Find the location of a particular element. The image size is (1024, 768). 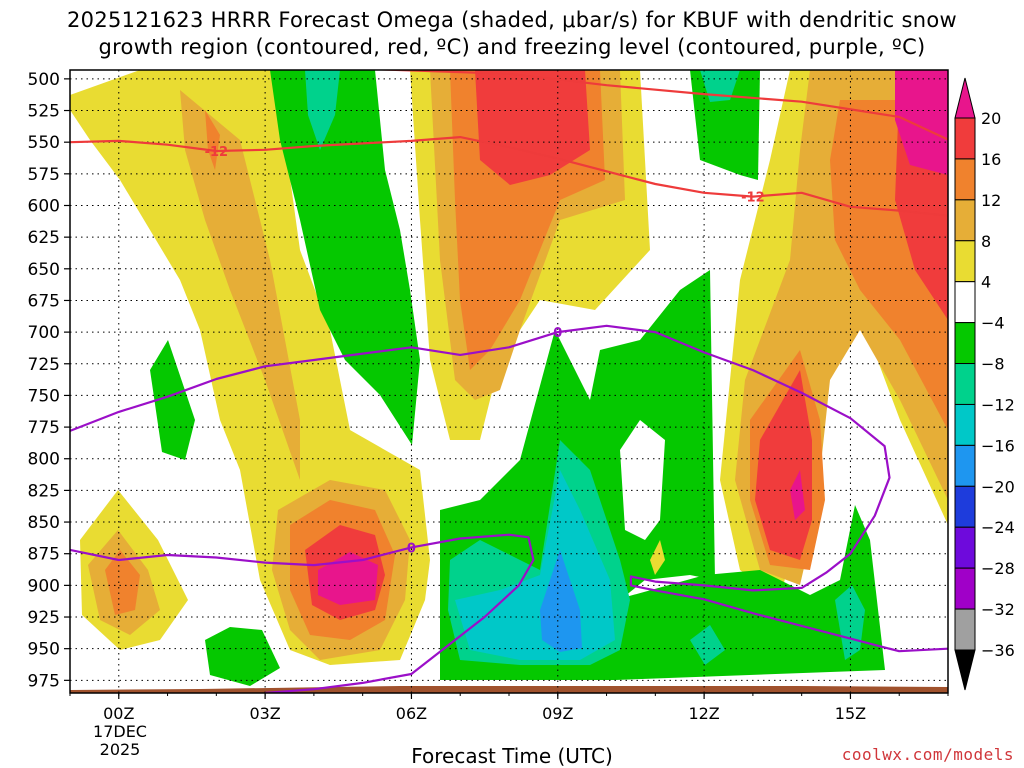

x-tick-label: 06Z is located at coordinates (411, 713).